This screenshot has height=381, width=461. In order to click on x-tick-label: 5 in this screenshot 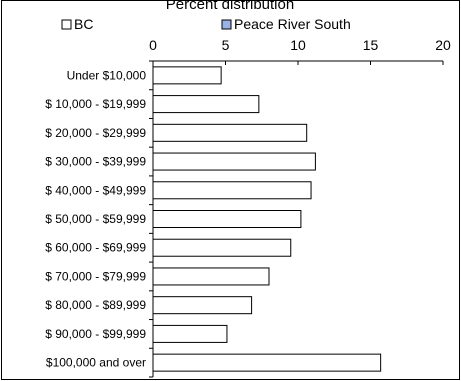, I will do `click(226, 45)`.